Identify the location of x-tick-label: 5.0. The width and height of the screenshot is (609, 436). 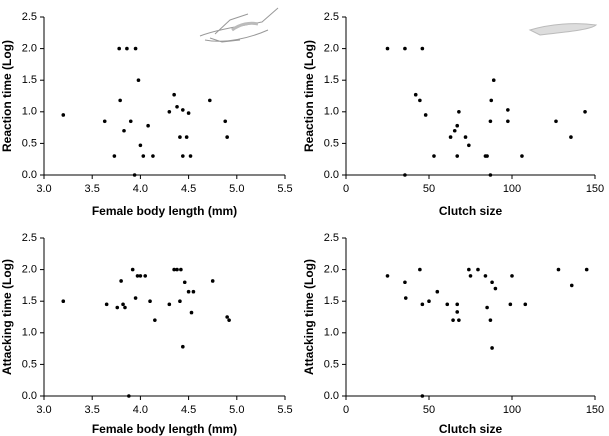
(236, 189).